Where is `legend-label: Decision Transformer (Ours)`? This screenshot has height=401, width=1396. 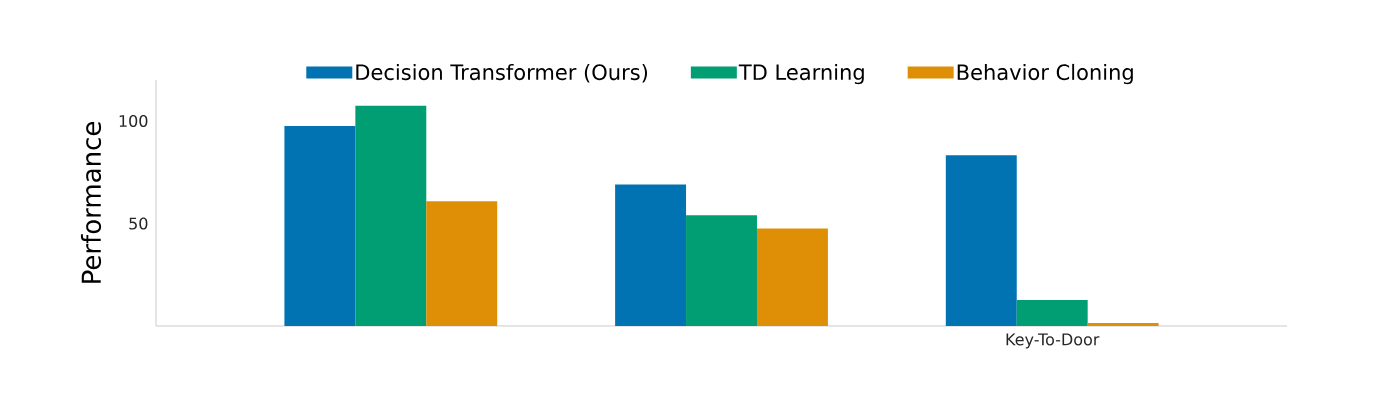 legend-label: Decision Transformer (Ours) is located at coordinates (502, 73).